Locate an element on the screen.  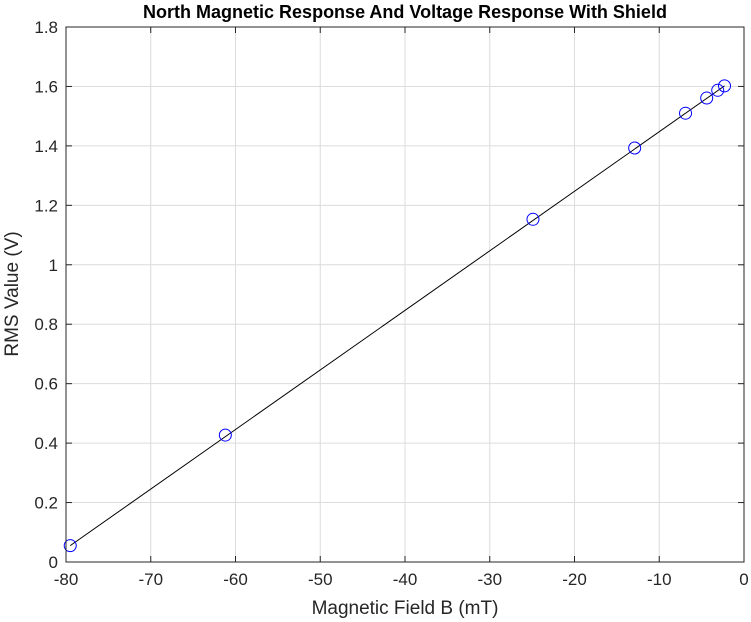
y-tick-label: 0.2 is located at coordinates (46, 503).